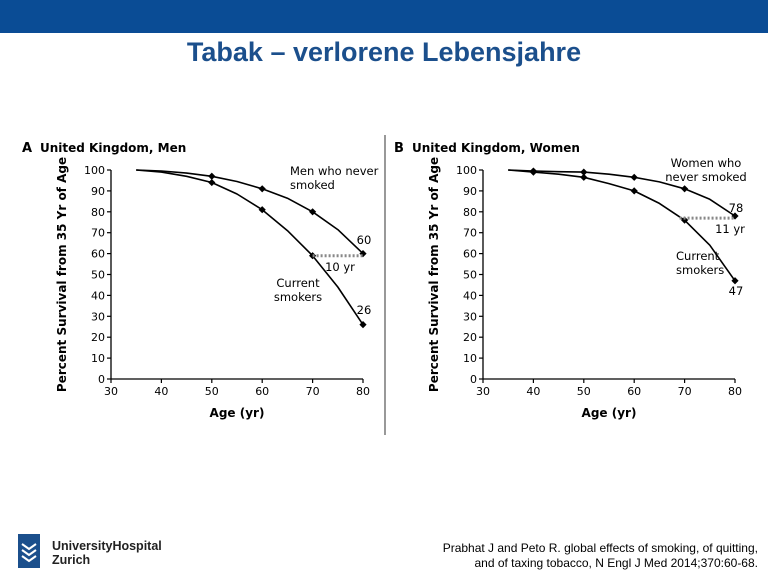  Describe the element at coordinates (496, 148) in the screenshot. I see `panel-title: United Kingdom, Women` at that location.